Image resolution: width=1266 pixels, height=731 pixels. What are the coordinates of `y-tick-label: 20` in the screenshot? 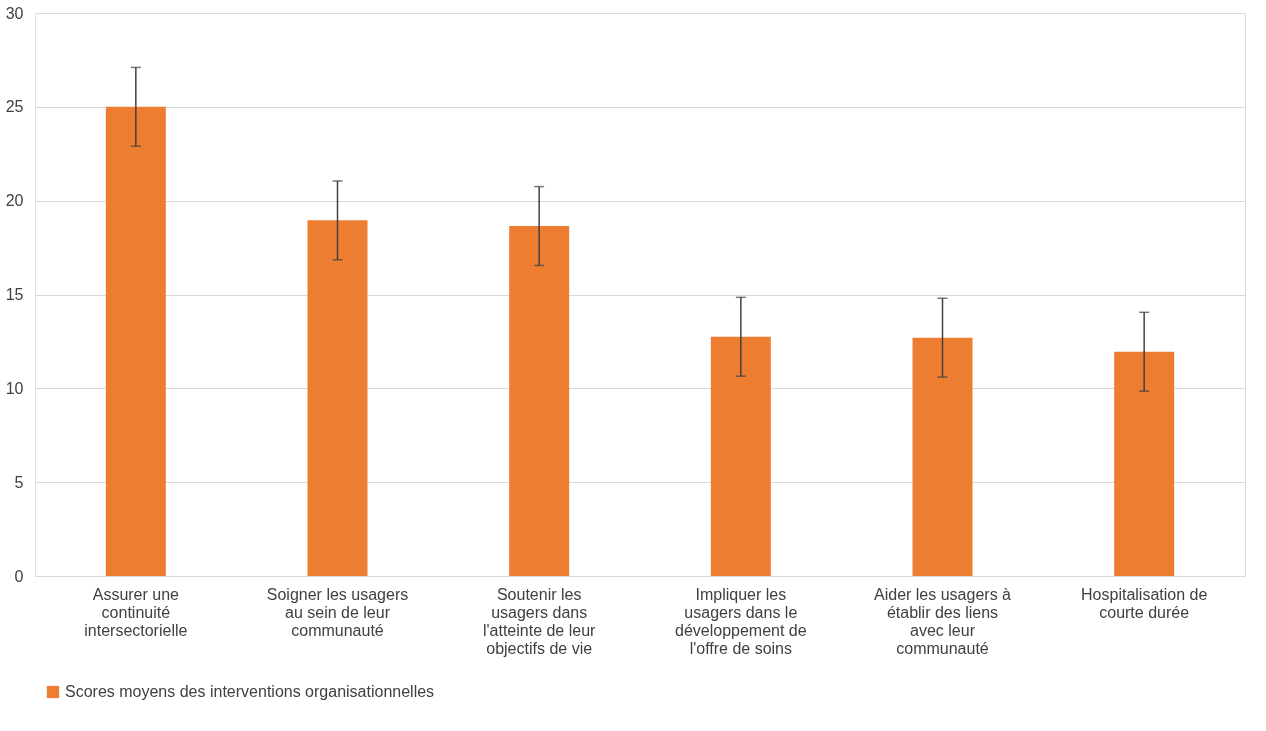 It's located at (14, 201).